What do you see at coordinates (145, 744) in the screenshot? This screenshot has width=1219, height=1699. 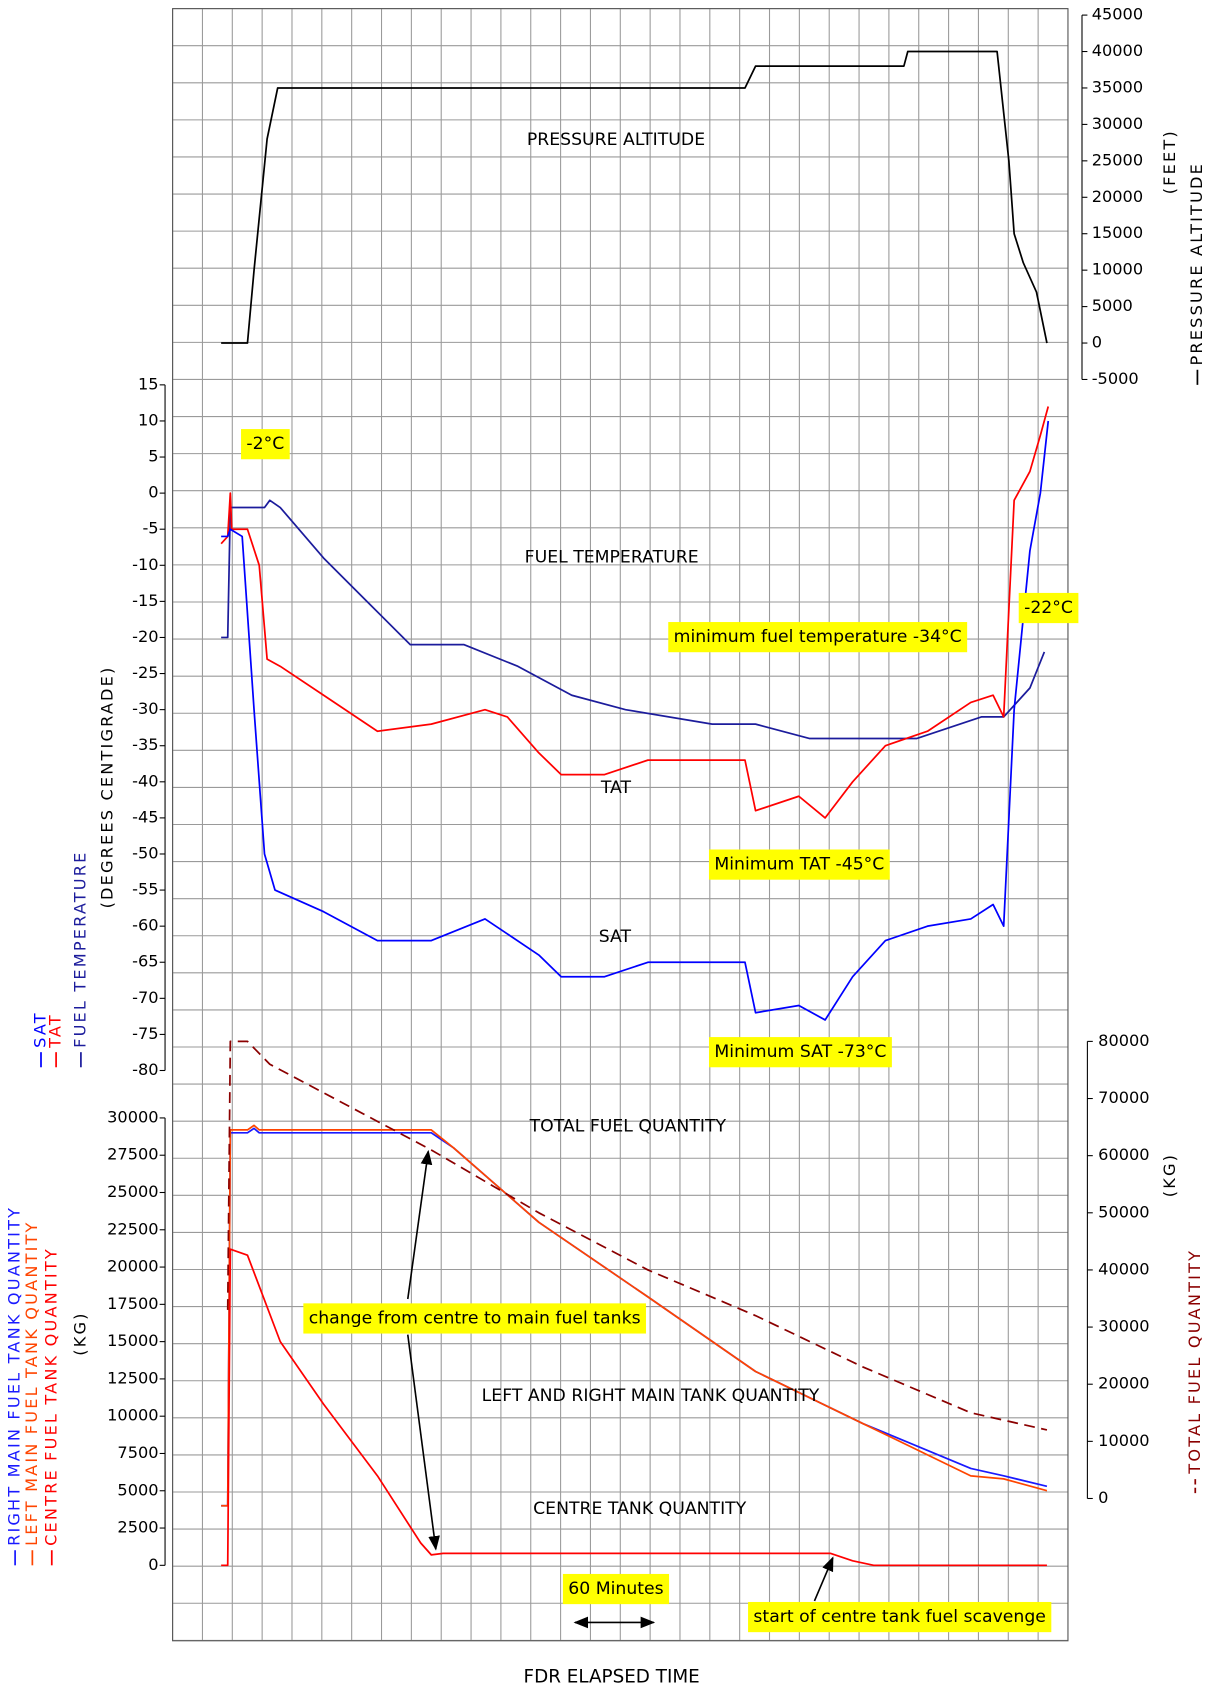 I see `y-tick-label: -35` at bounding box center [145, 744].